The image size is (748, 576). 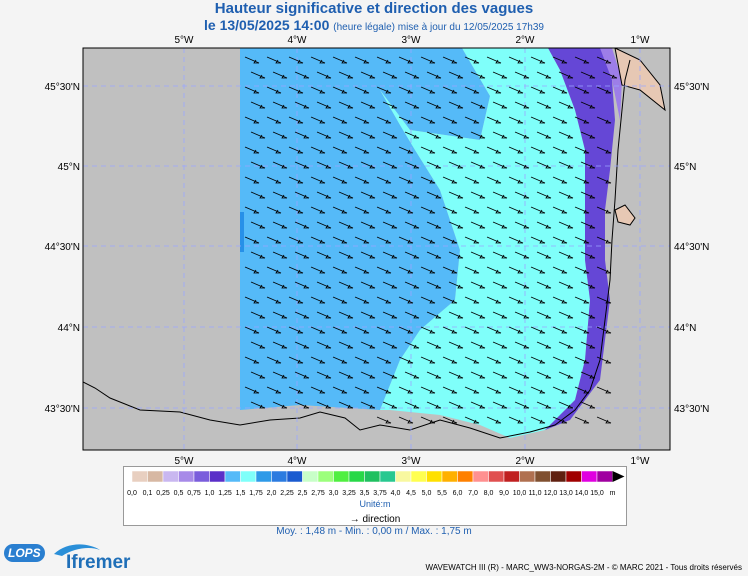 I want to click on legend-level-label: 13,0, so click(x=566, y=493).